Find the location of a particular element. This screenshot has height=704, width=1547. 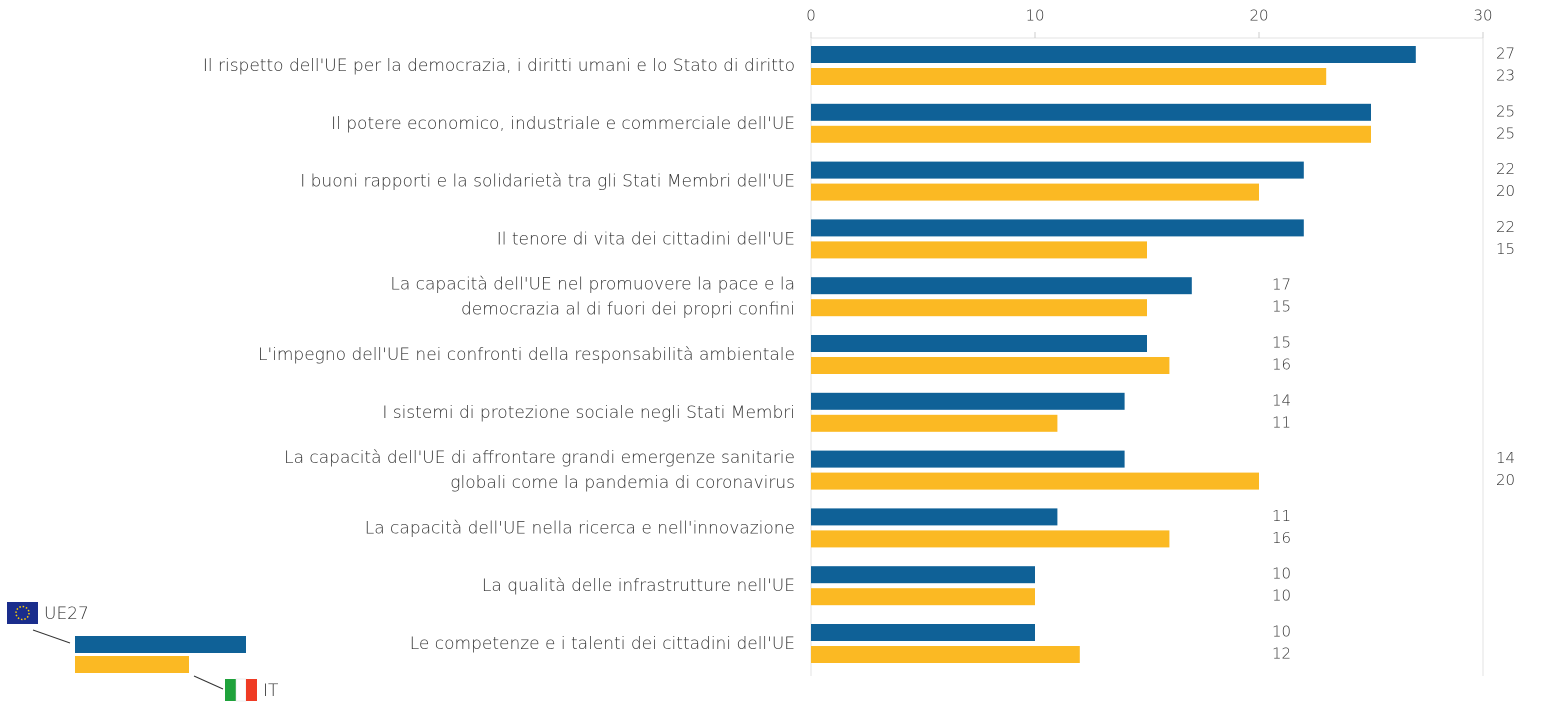

value-label: 27 is located at coordinates (1505, 54).